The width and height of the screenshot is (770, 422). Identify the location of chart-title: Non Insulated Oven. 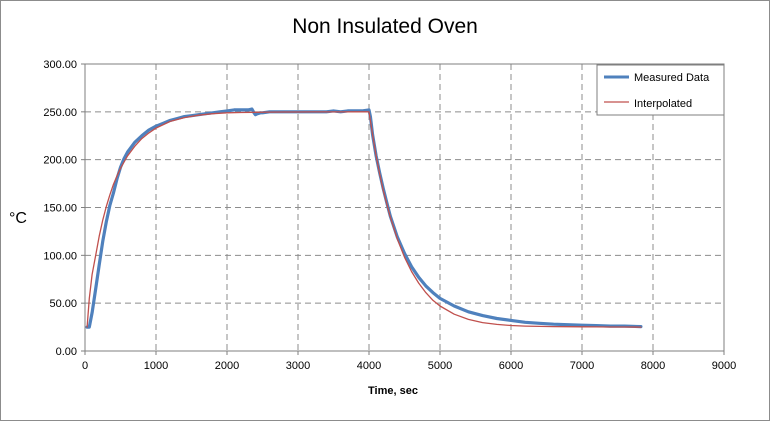
(385, 26).